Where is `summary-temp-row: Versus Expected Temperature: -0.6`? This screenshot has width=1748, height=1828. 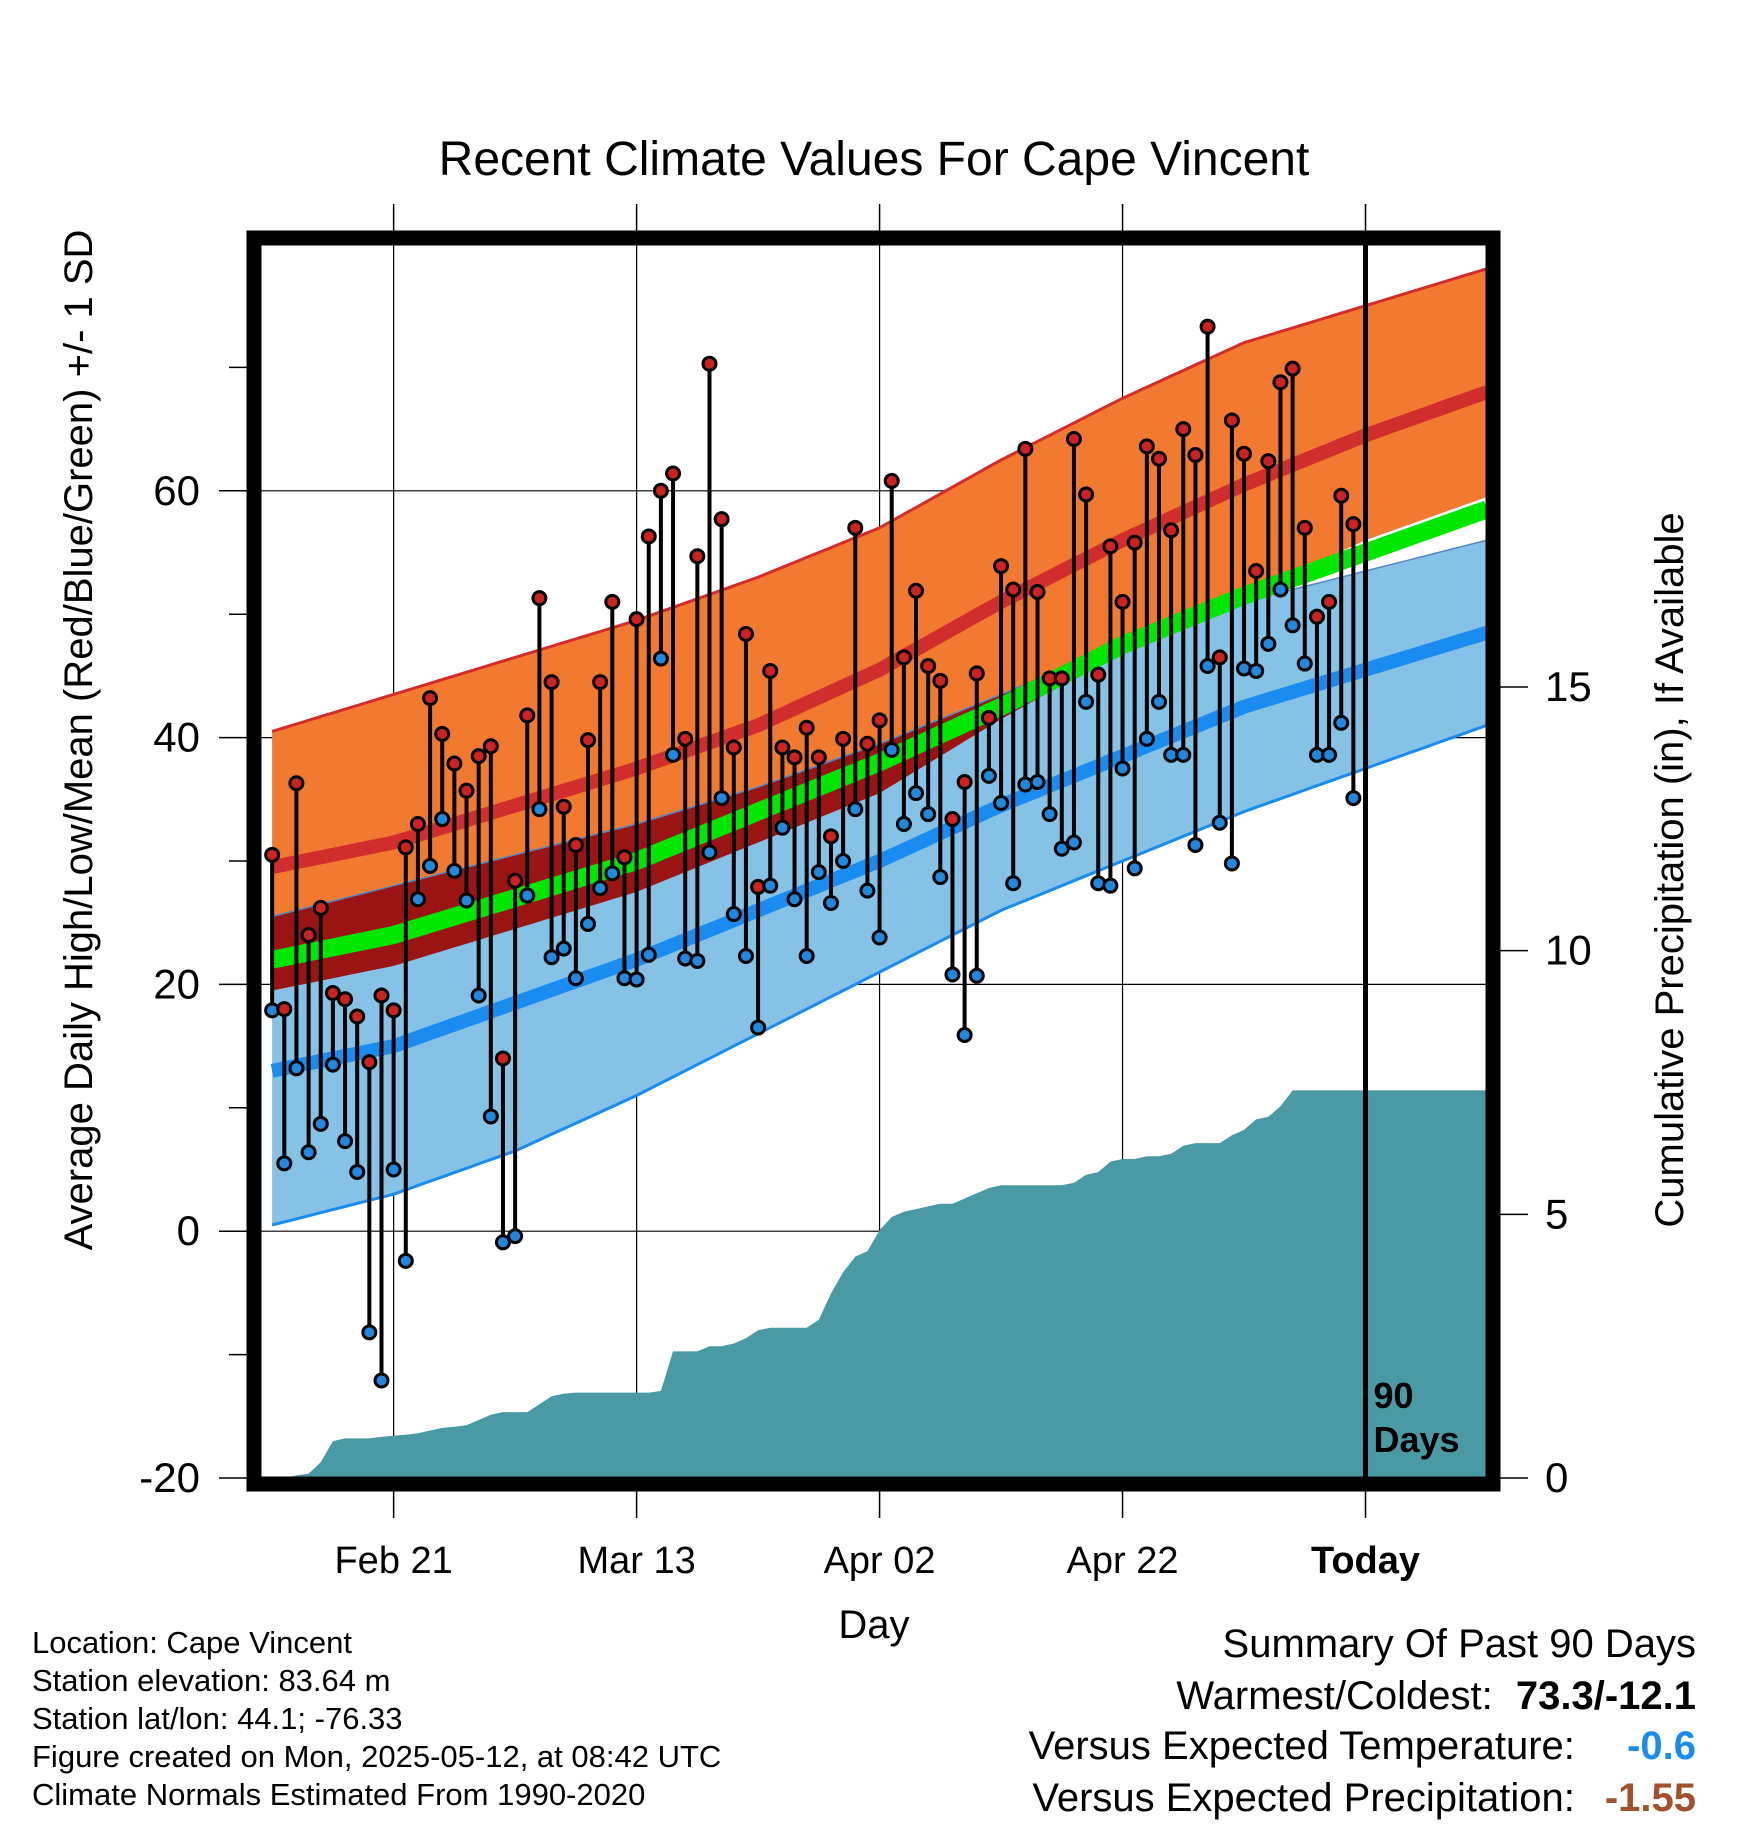
summary-temp-row: Versus Expected Temperature: -0.6 is located at coordinates (1362, 1746).